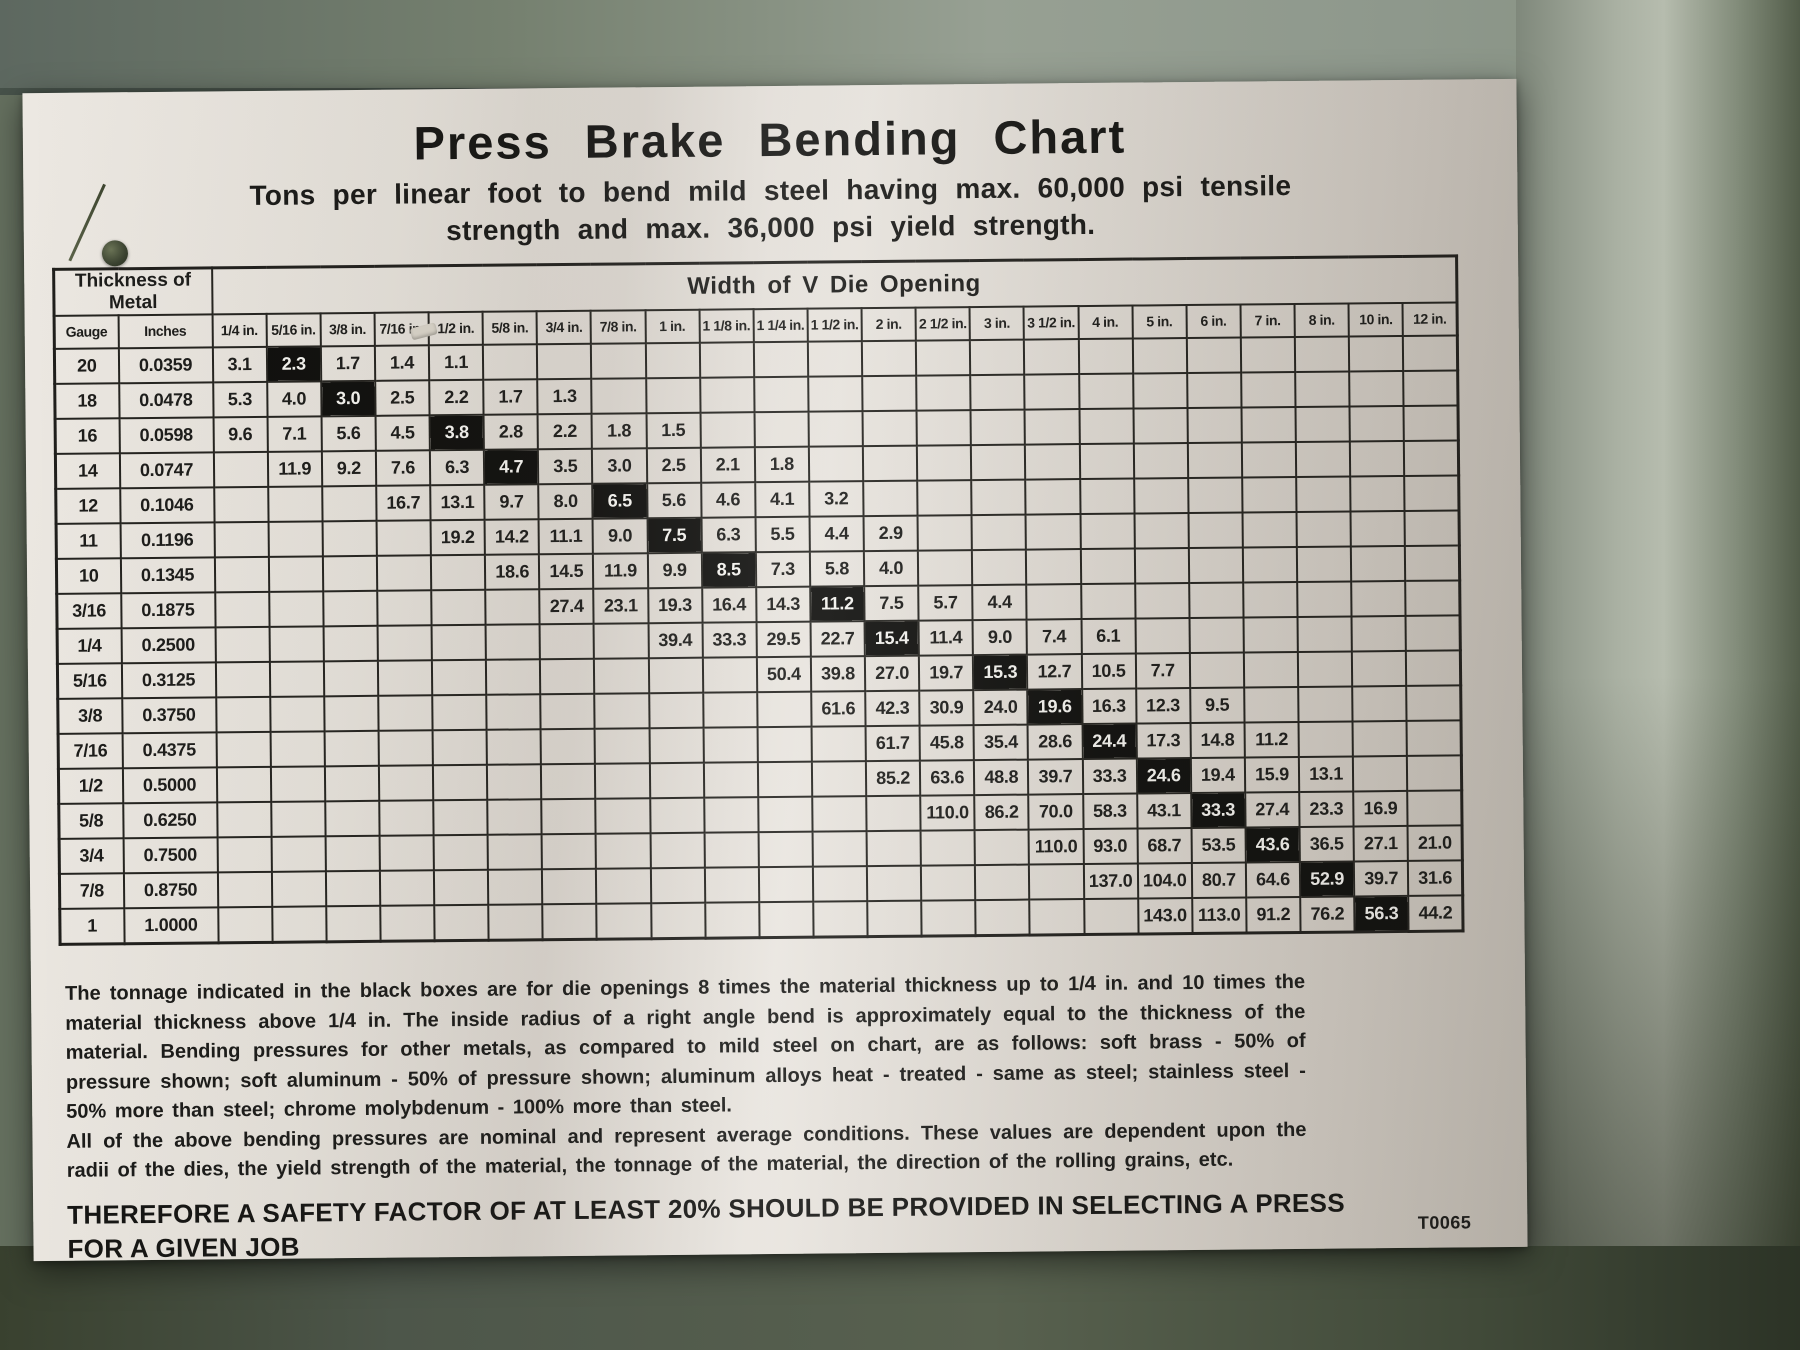 The width and height of the screenshot is (1800, 1350). What do you see at coordinates (1001, 777) in the screenshot?
I see `tonnage-cell: 48.8` at bounding box center [1001, 777].